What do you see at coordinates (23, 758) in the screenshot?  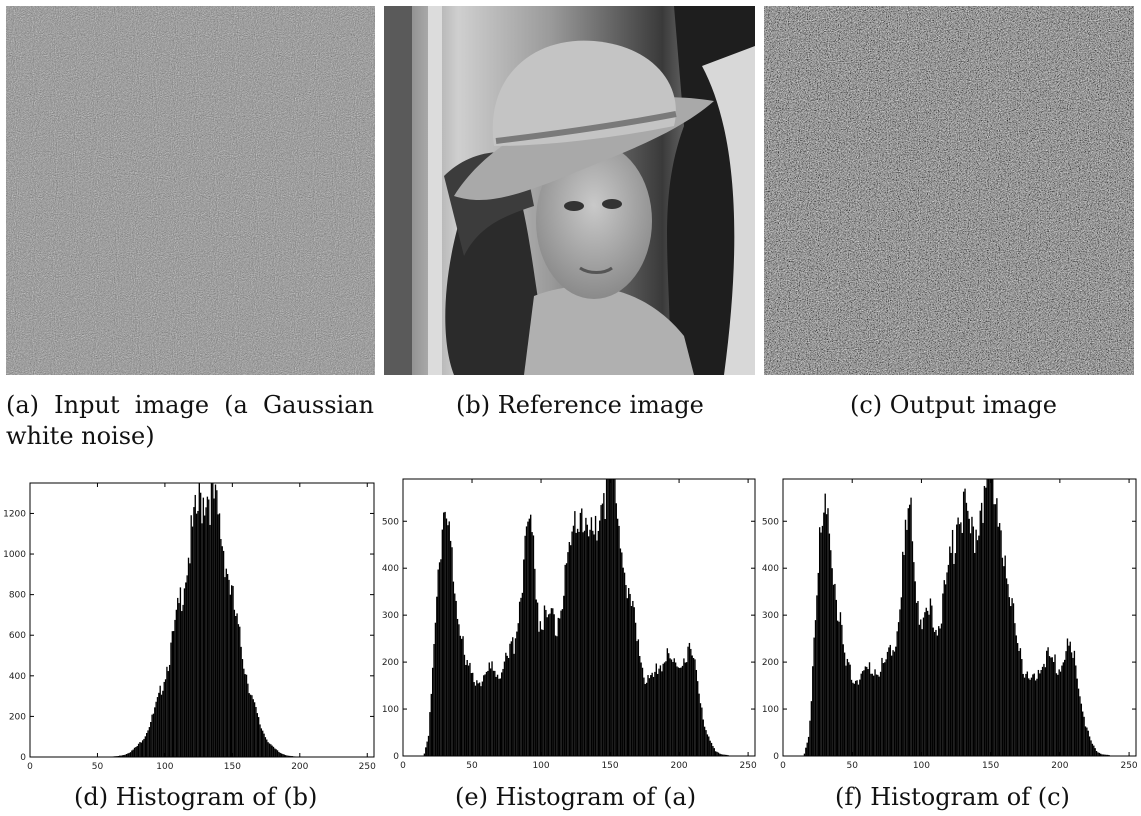 I see `y-tick-label: 0` at bounding box center [23, 758].